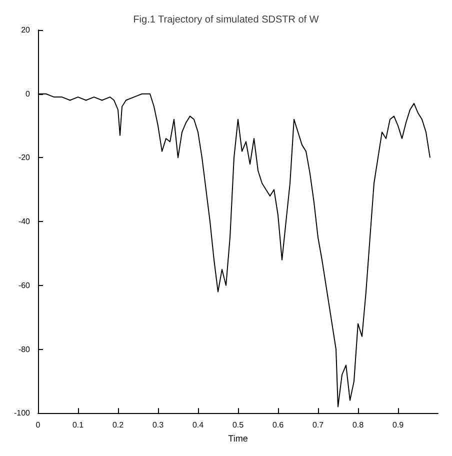 The width and height of the screenshot is (452, 456). What do you see at coordinates (358, 425) in the screenshot?
I see `x-tick-label: 0.8` at bounding box center [358, 425].